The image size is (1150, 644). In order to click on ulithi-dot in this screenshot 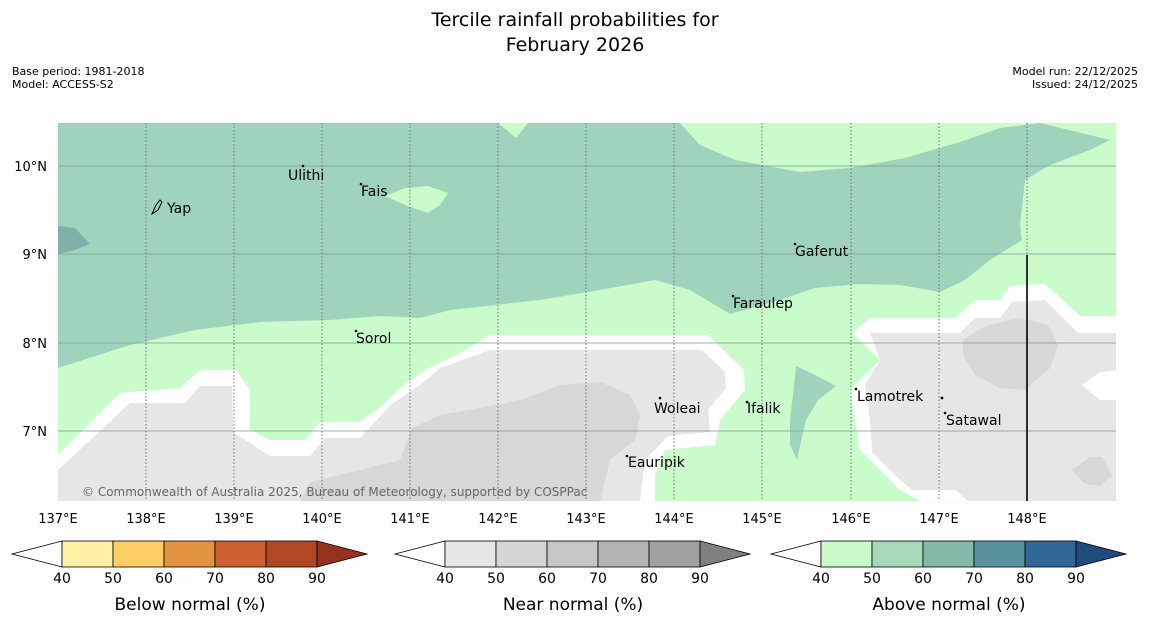, I will do `click(303, 166)`.